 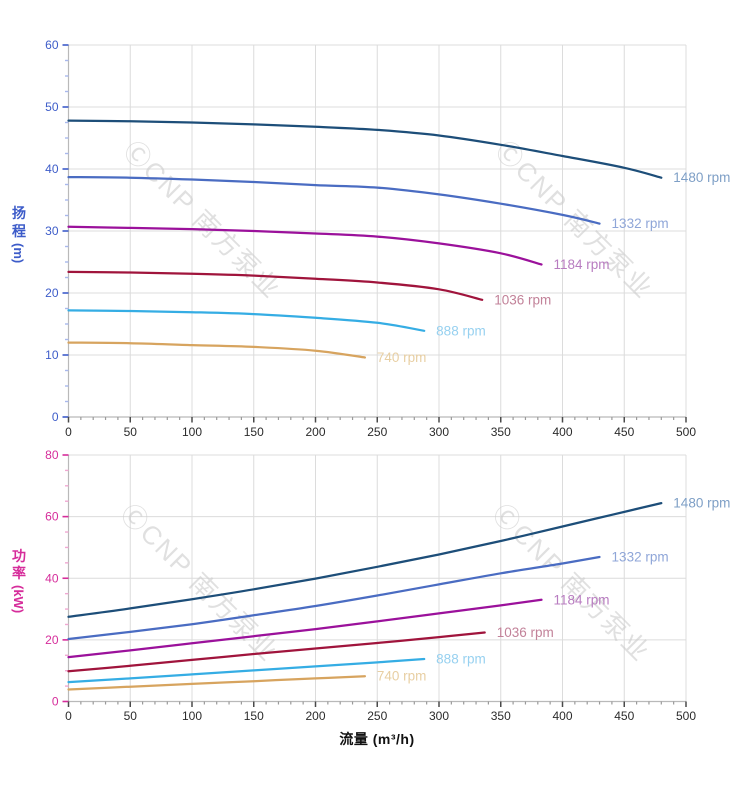 I want to click on y-tick-label: 10, so click(x=52, y=355).